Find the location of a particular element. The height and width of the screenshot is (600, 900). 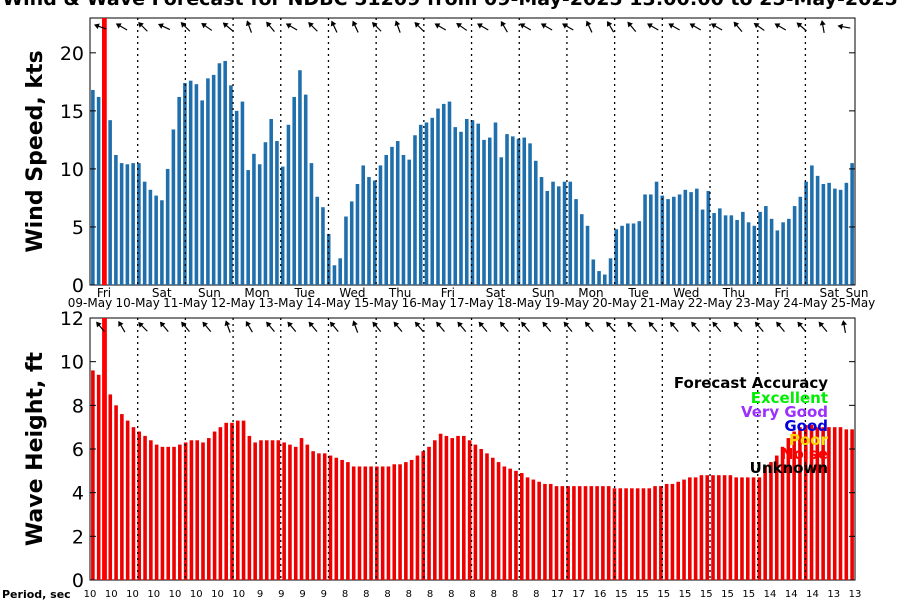

date-label: 15-May is located at coordinates (376, 303).